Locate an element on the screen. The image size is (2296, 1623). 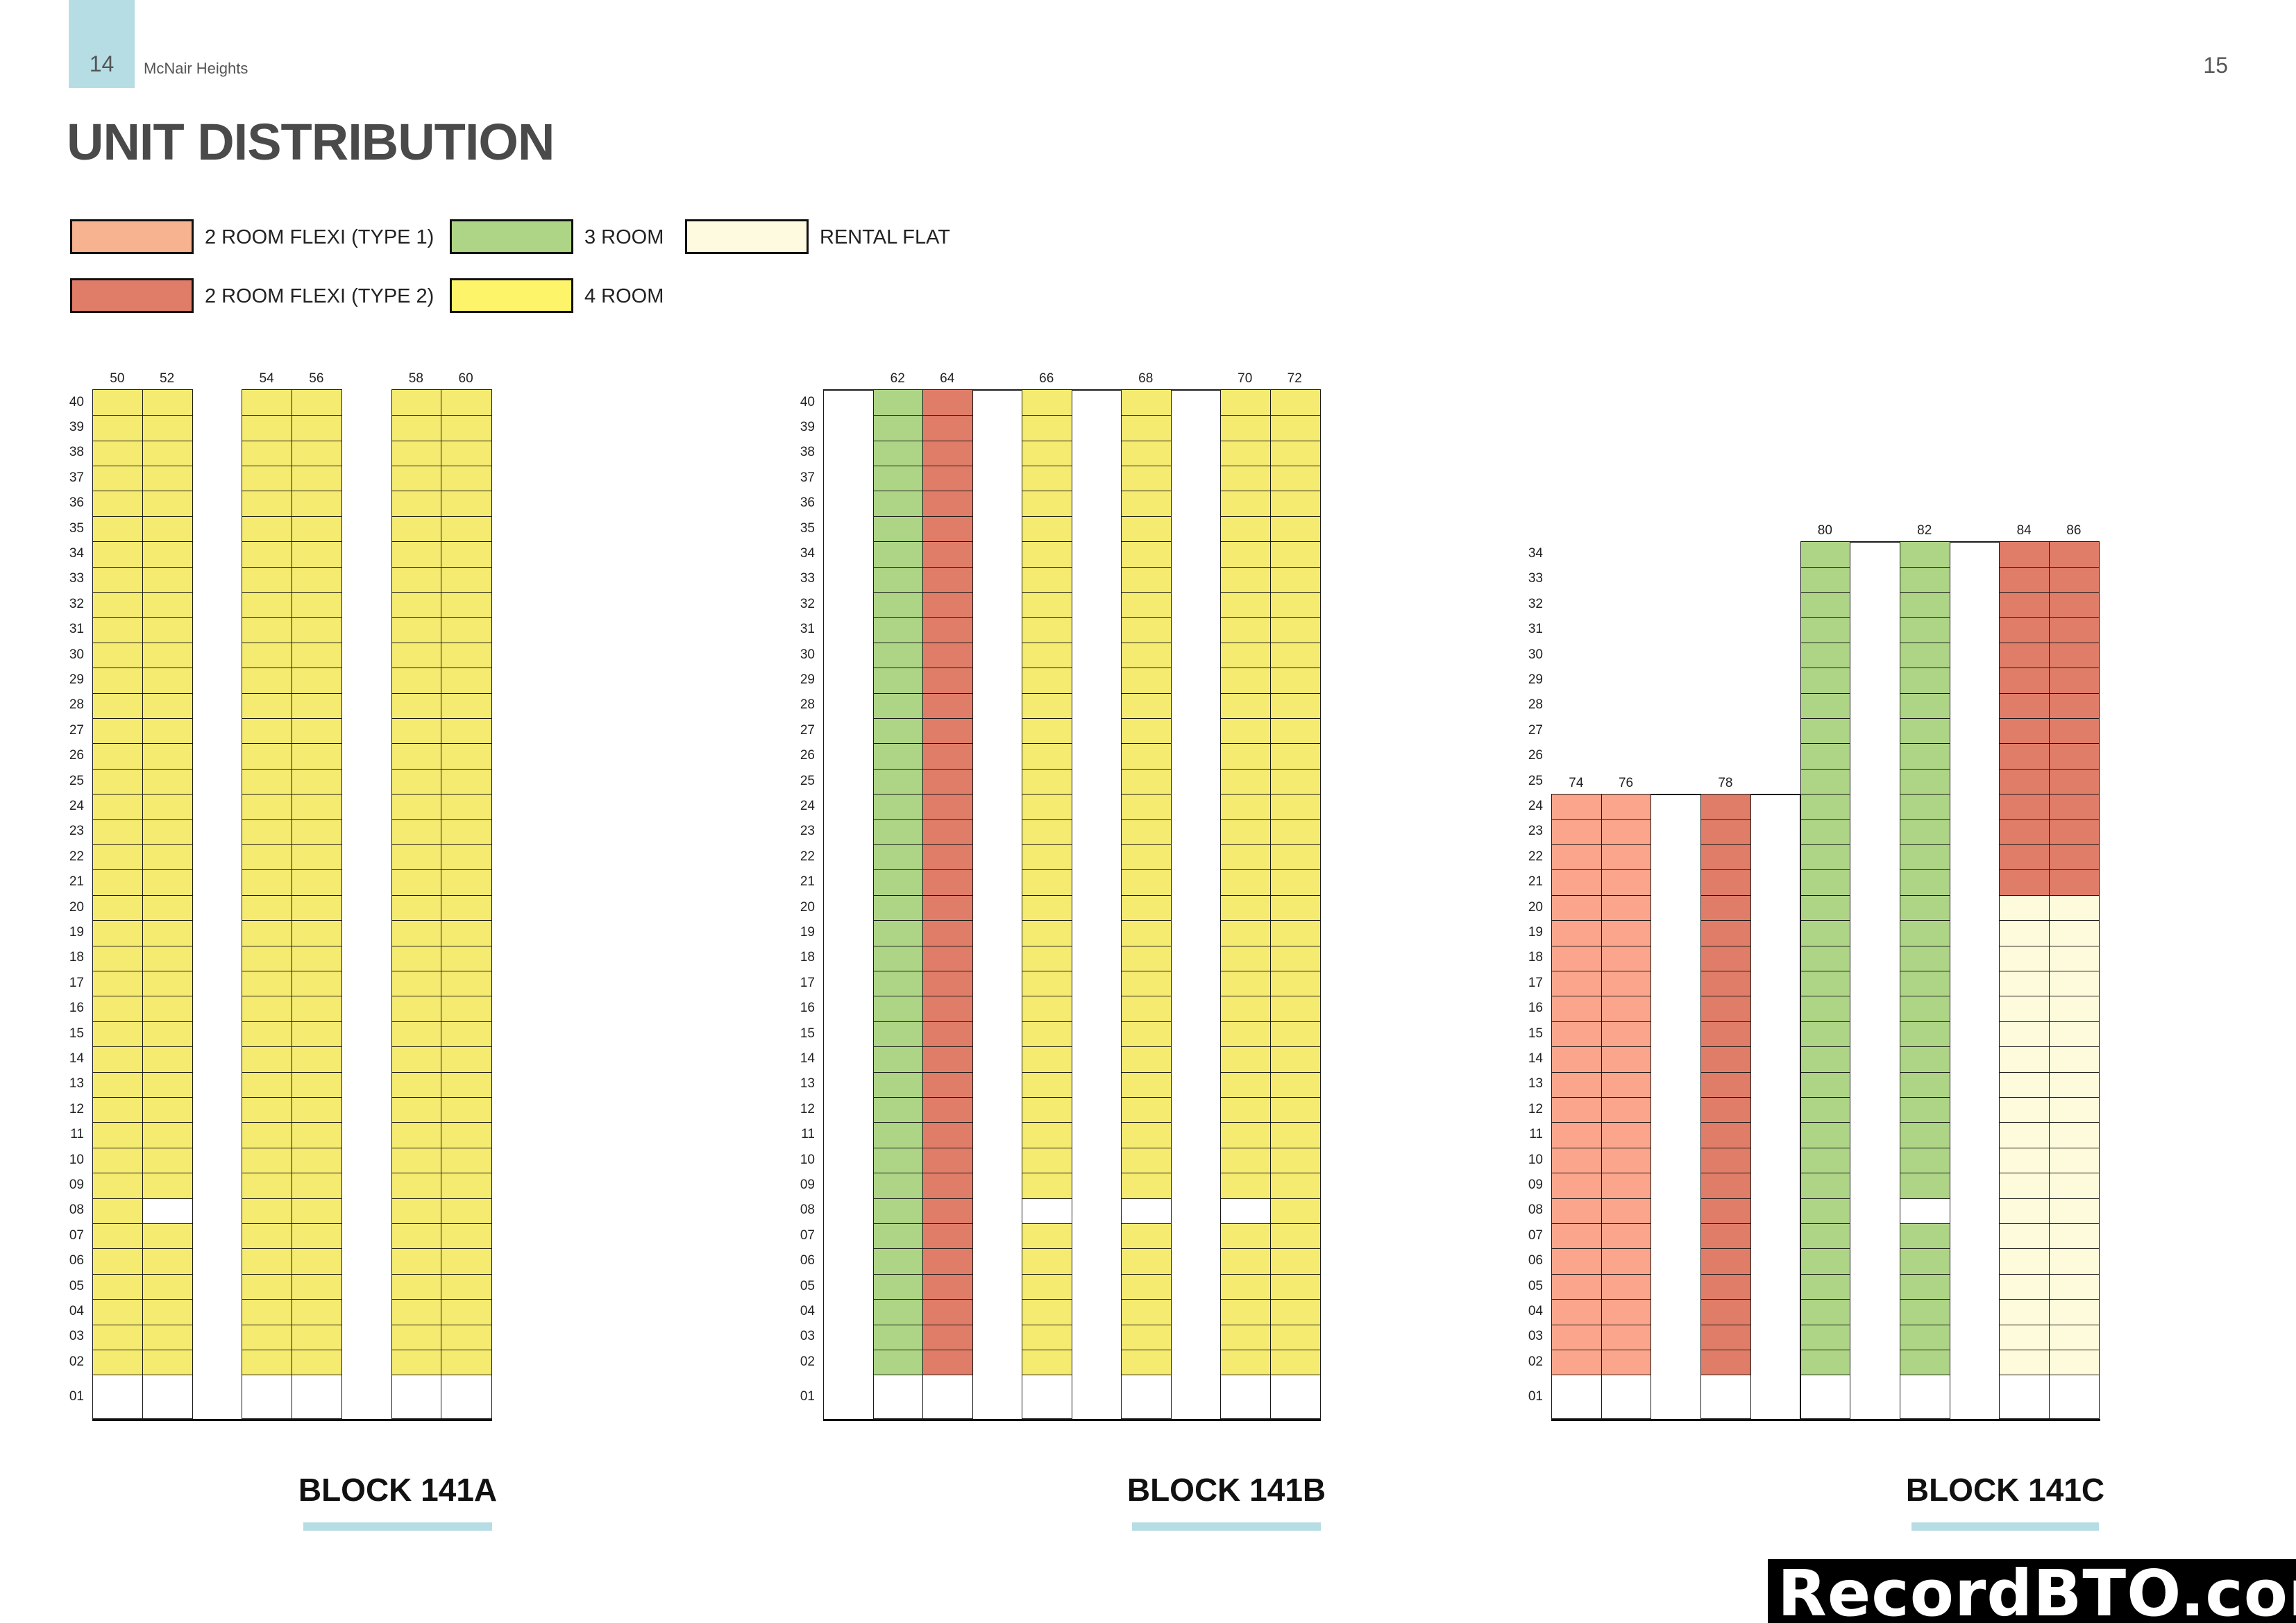
unit-label: 78 is located at coordinates (1726, 782).